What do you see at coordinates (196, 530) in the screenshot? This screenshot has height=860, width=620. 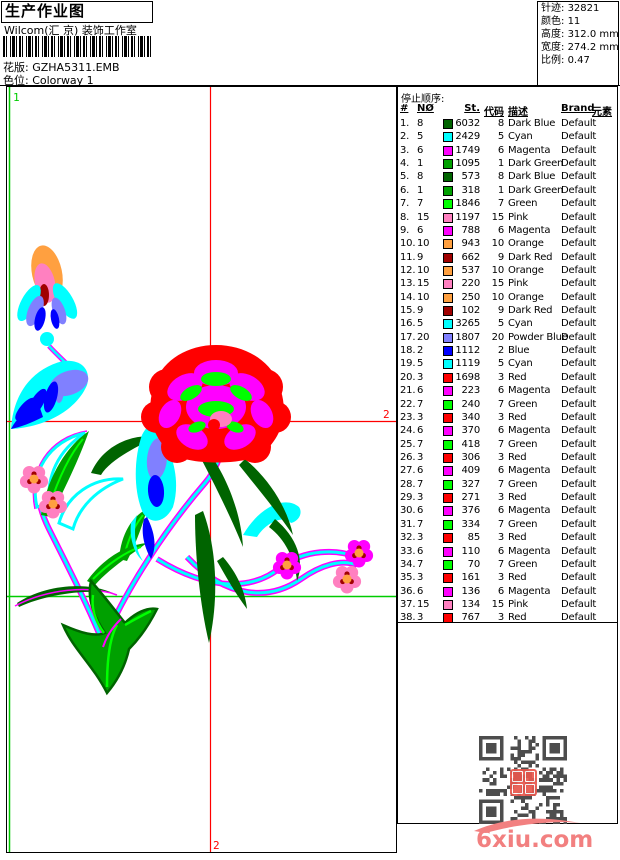 I see `small-blossoms` at bounding box center [196, 530].